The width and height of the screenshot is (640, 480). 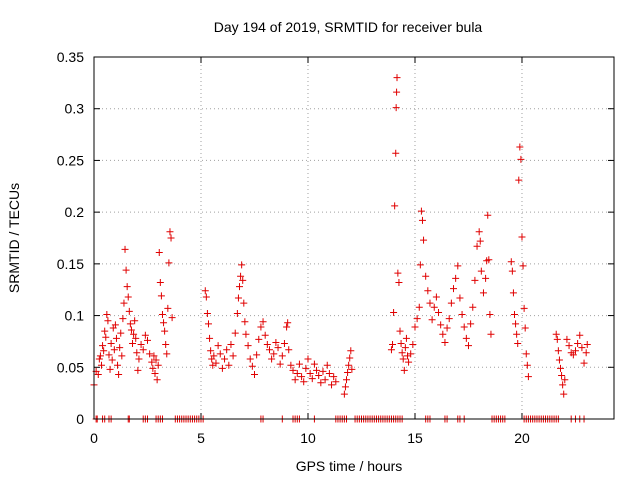 What do you see at coordinates (70, 264) in the screenshot?
I see `y-tick-label: 0.15` at bounding box center [70, 264].